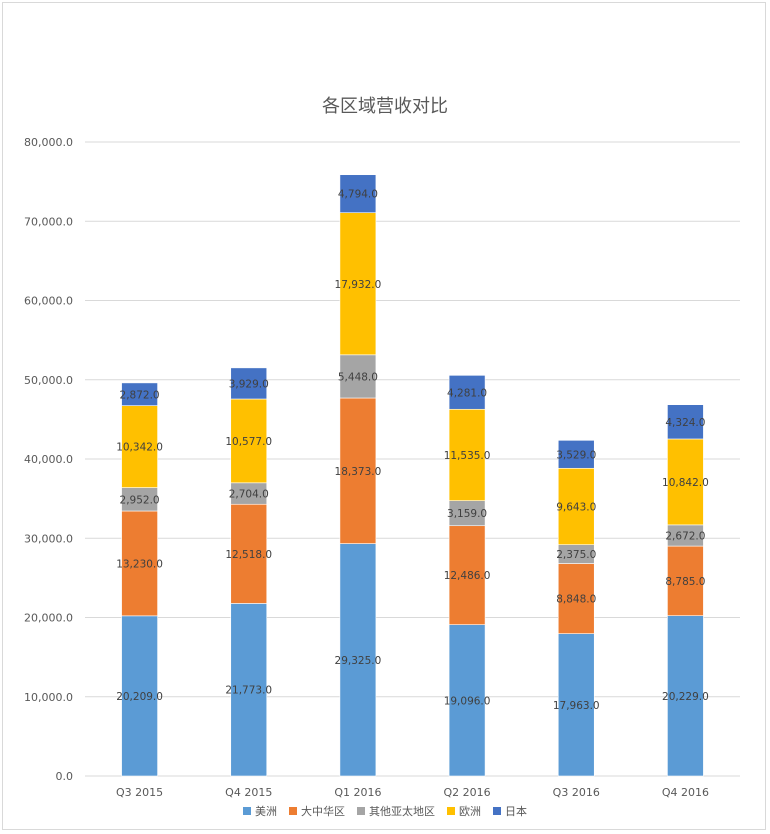 The width and height of the screenshot is (770, 834). What do you see at coordinates (48, 221) in the screenshot?
I see `y-tick-label: 70,000.0` at bounding box center [48, 221].